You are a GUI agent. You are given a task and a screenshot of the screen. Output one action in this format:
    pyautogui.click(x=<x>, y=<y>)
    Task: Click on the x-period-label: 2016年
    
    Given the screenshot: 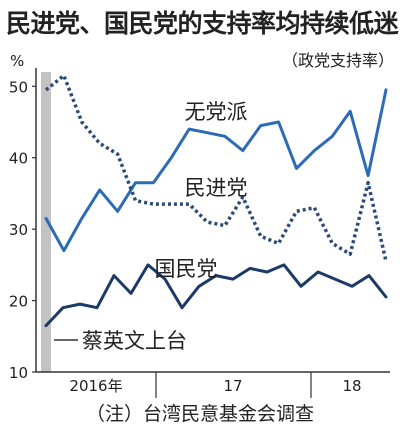 What is the action you would take?
    pyautogui.click(x=95, y=386)
    